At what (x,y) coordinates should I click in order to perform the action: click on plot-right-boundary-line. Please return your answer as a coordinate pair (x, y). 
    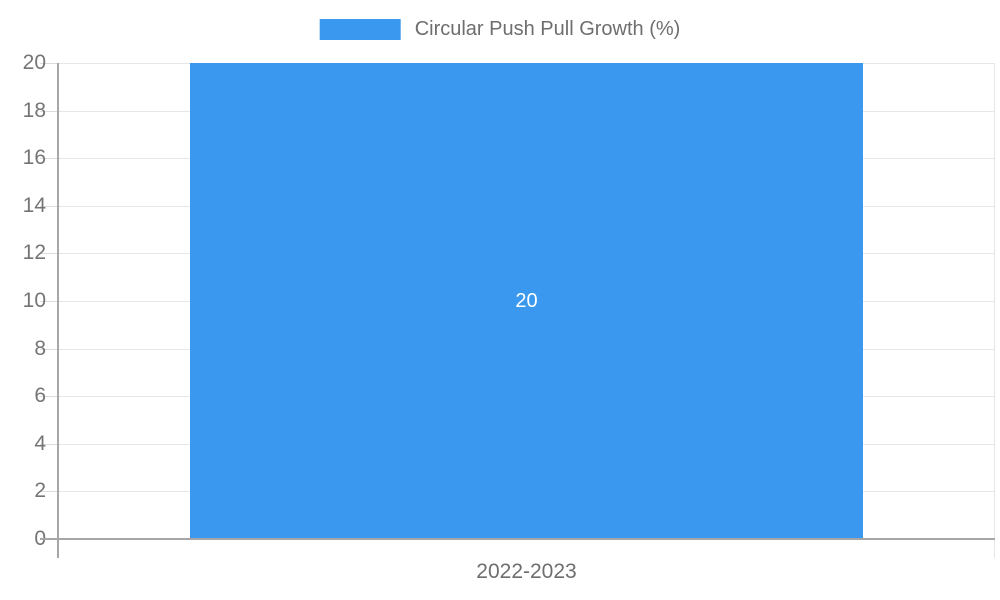
    Looking at the image, I should click on (994, 310).